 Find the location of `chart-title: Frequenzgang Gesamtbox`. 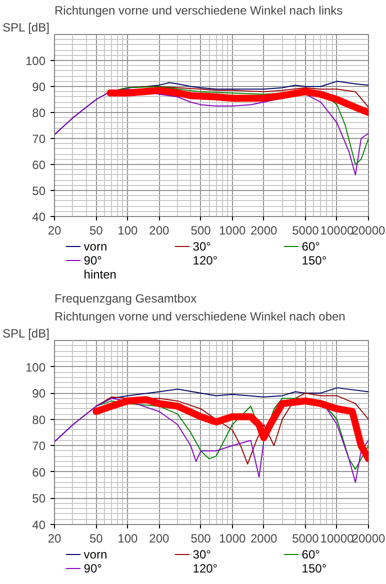

chart-title: Frequenzgang Gesamtbox is located at coordinates (125, 299).